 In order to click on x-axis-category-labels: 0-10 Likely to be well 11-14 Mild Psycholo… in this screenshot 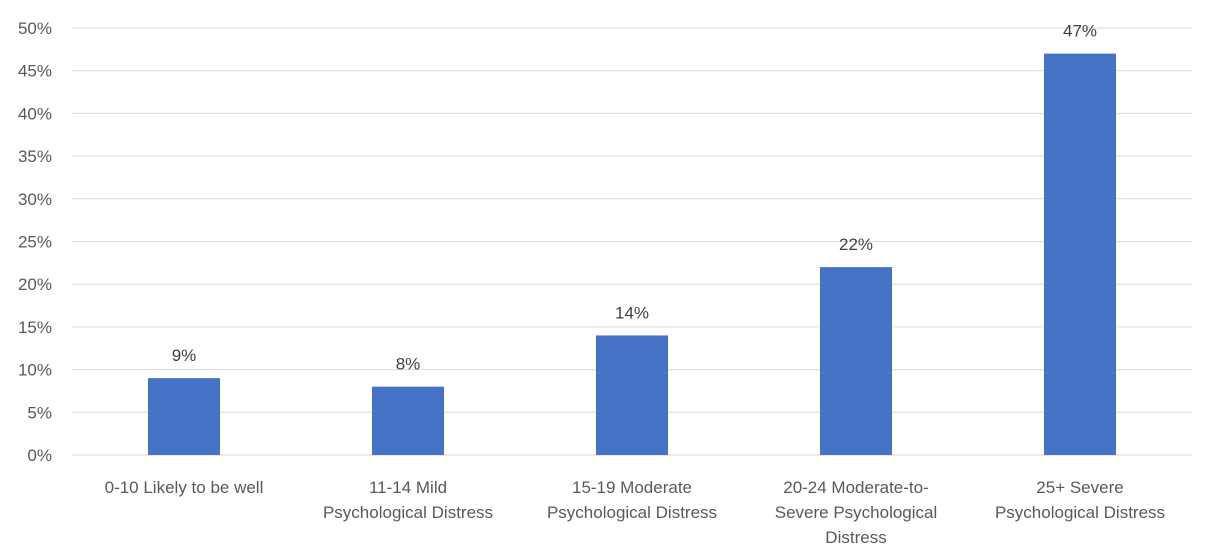, I will do `click(635, 512)`.